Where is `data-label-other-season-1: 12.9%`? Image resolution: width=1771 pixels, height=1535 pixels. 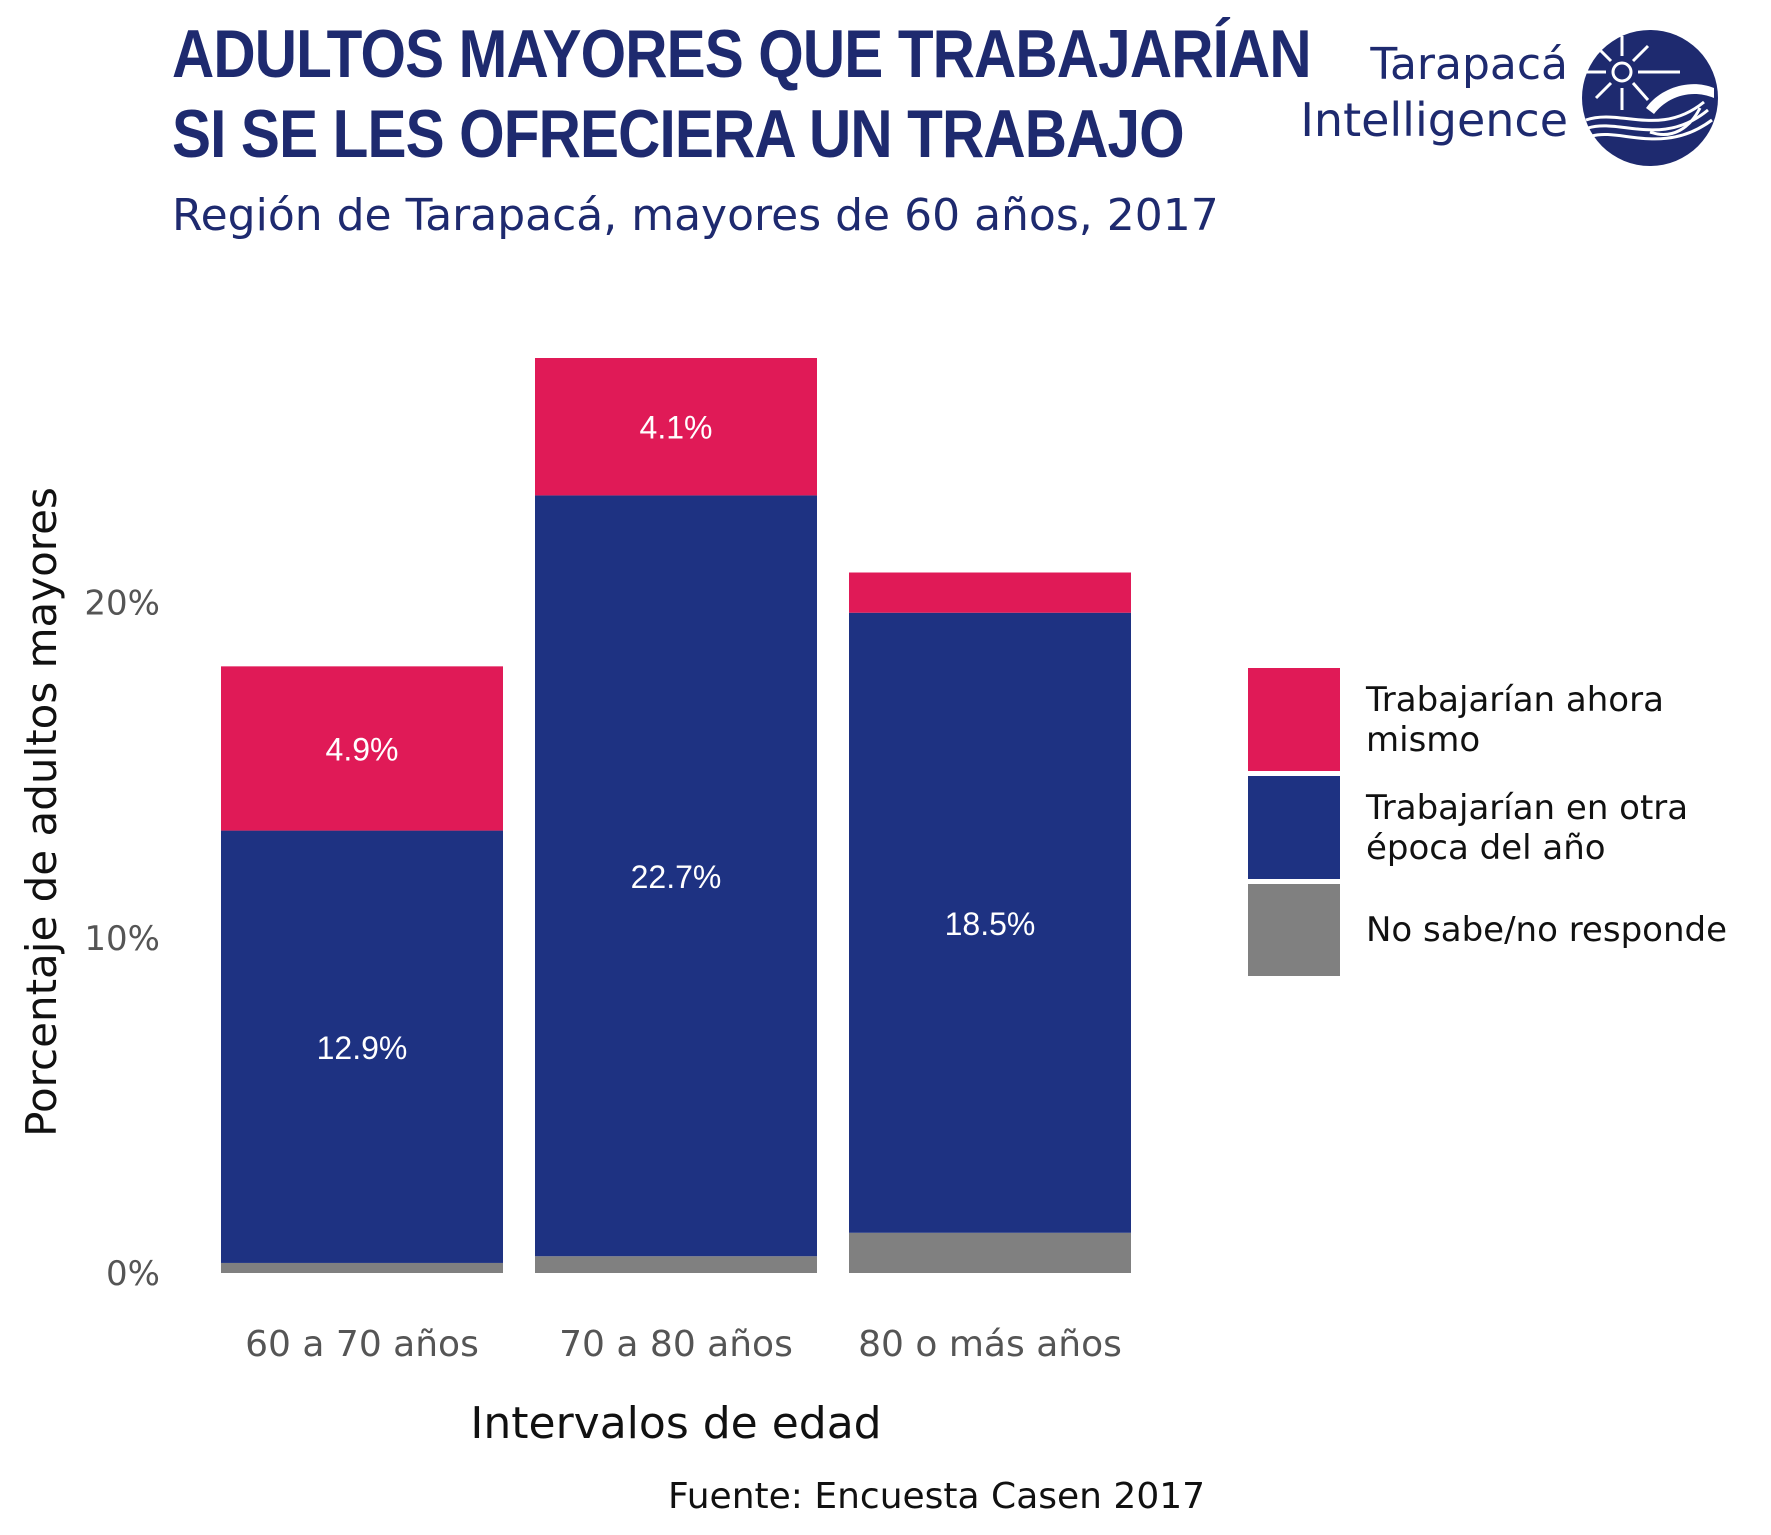 data-label-other-season-1: 12.9% is located at coordinates (362, 1048).